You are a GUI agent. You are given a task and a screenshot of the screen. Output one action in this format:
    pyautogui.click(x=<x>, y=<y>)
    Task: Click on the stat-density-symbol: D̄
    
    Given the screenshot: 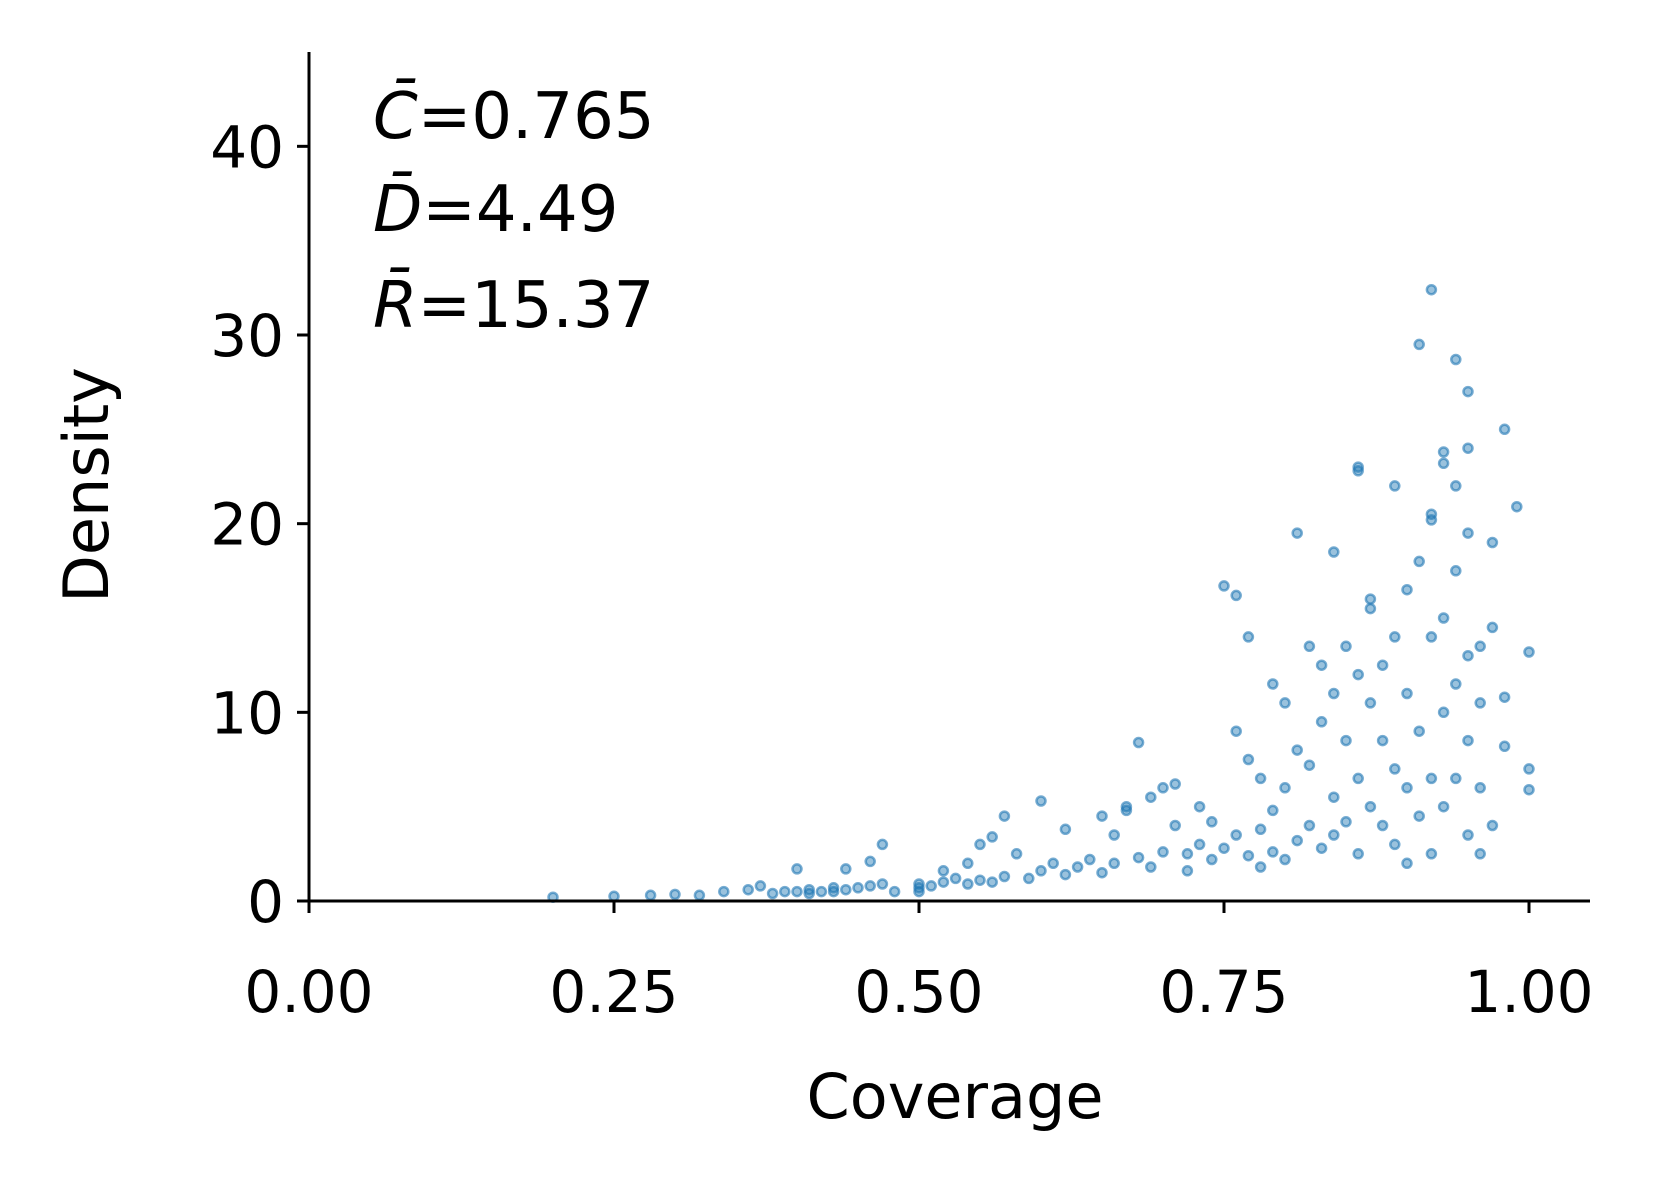 What is the action you would take?
    pyautogui.click(x=397, y=209)
    